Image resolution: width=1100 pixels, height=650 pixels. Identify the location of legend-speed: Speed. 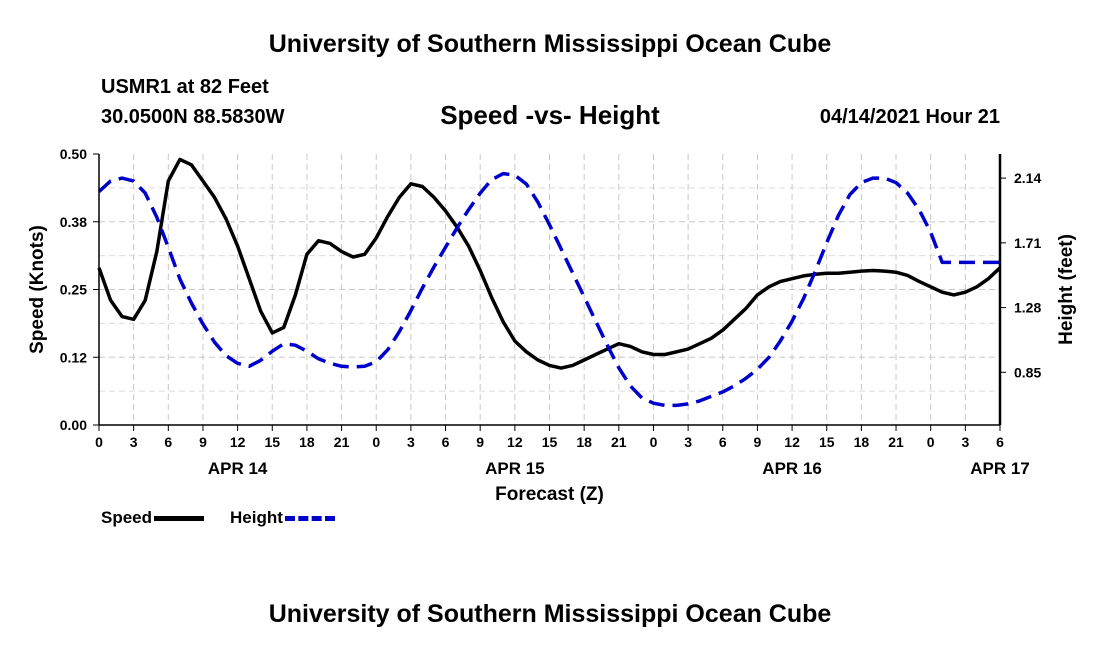
(153, 518).